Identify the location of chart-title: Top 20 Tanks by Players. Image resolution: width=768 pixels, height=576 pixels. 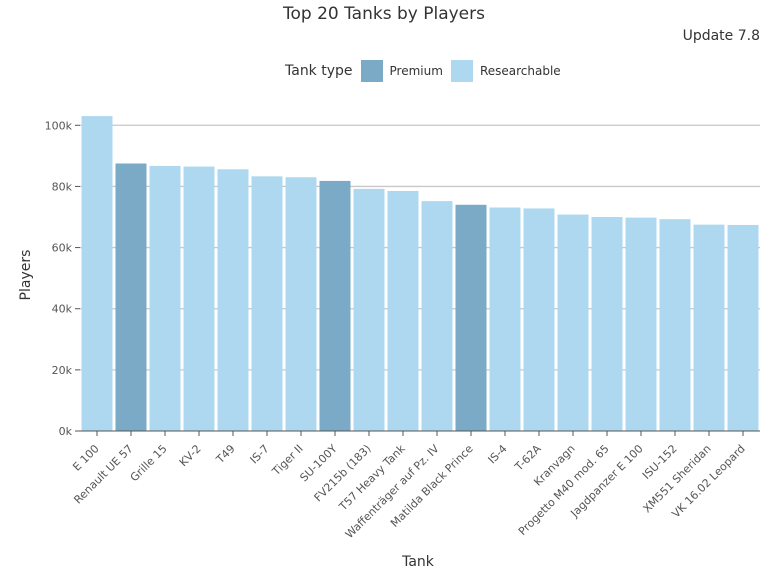
(383, 14).